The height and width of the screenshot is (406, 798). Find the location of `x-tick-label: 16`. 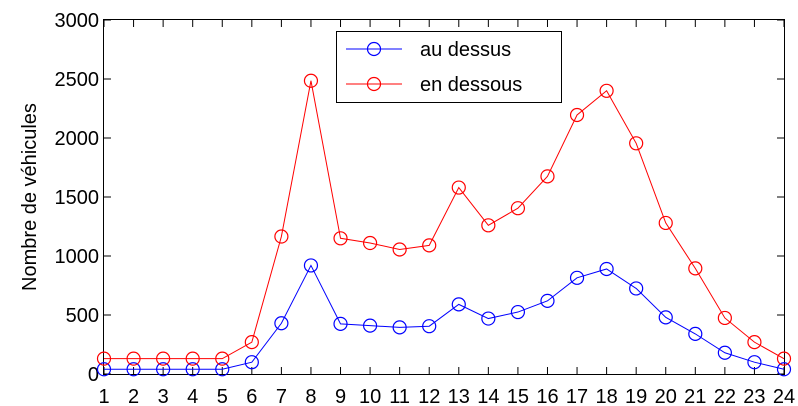

x-tick-label: 16 is located at coordinates (547, 396).